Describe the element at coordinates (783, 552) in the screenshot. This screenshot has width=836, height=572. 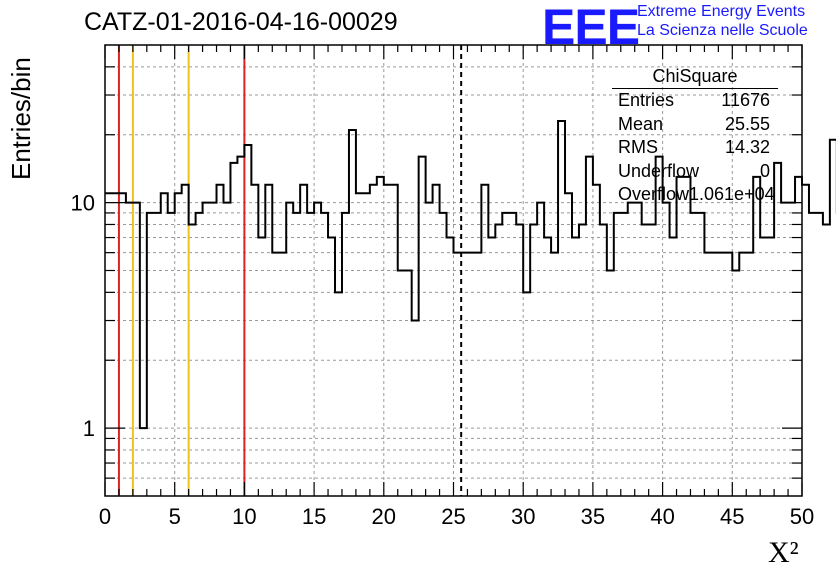
I see `x-axis-label: Χ²` at that location.